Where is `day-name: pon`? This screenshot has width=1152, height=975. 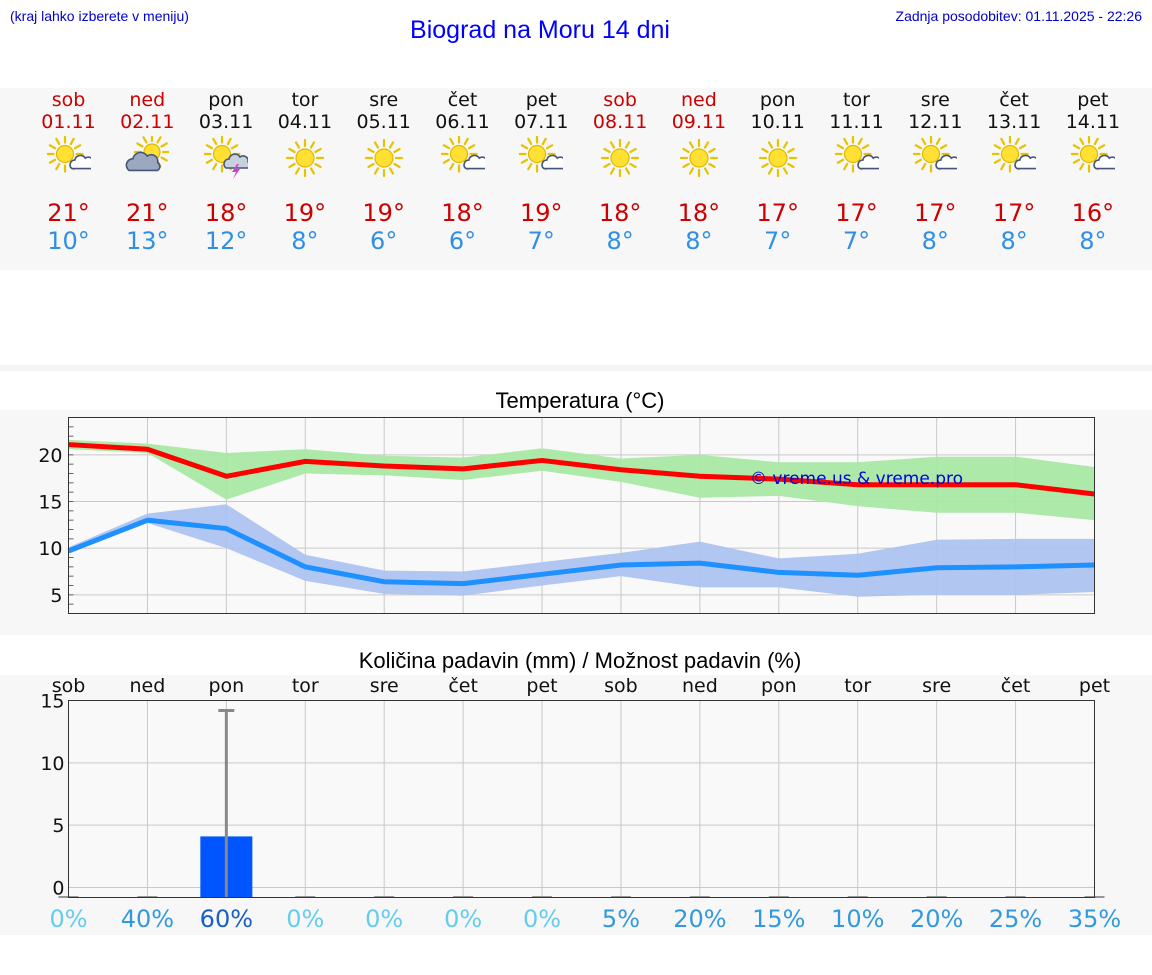 day-name: pon is located at coordinates (226, 100).